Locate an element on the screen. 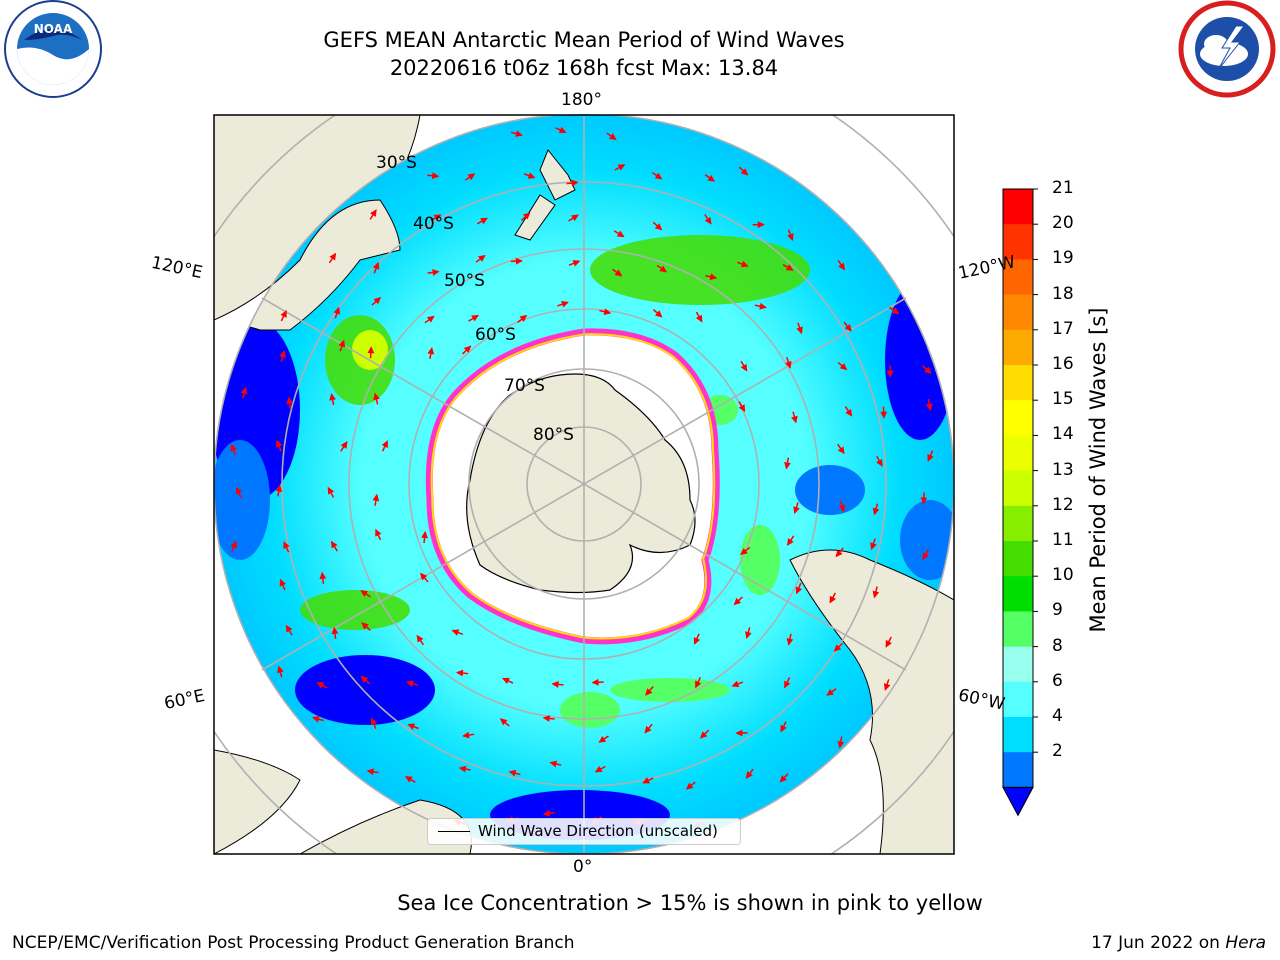  colorbar-tick-label: 10 is located at coordinates (1063, 575).